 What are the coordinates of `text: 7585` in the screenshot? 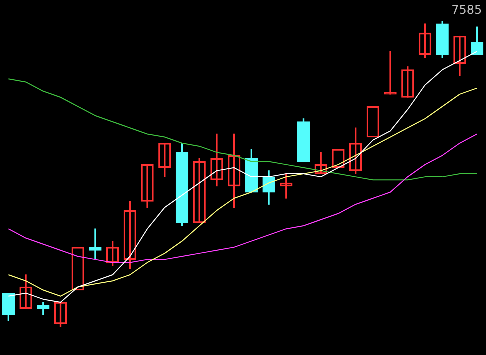 It's located at (467, 10).